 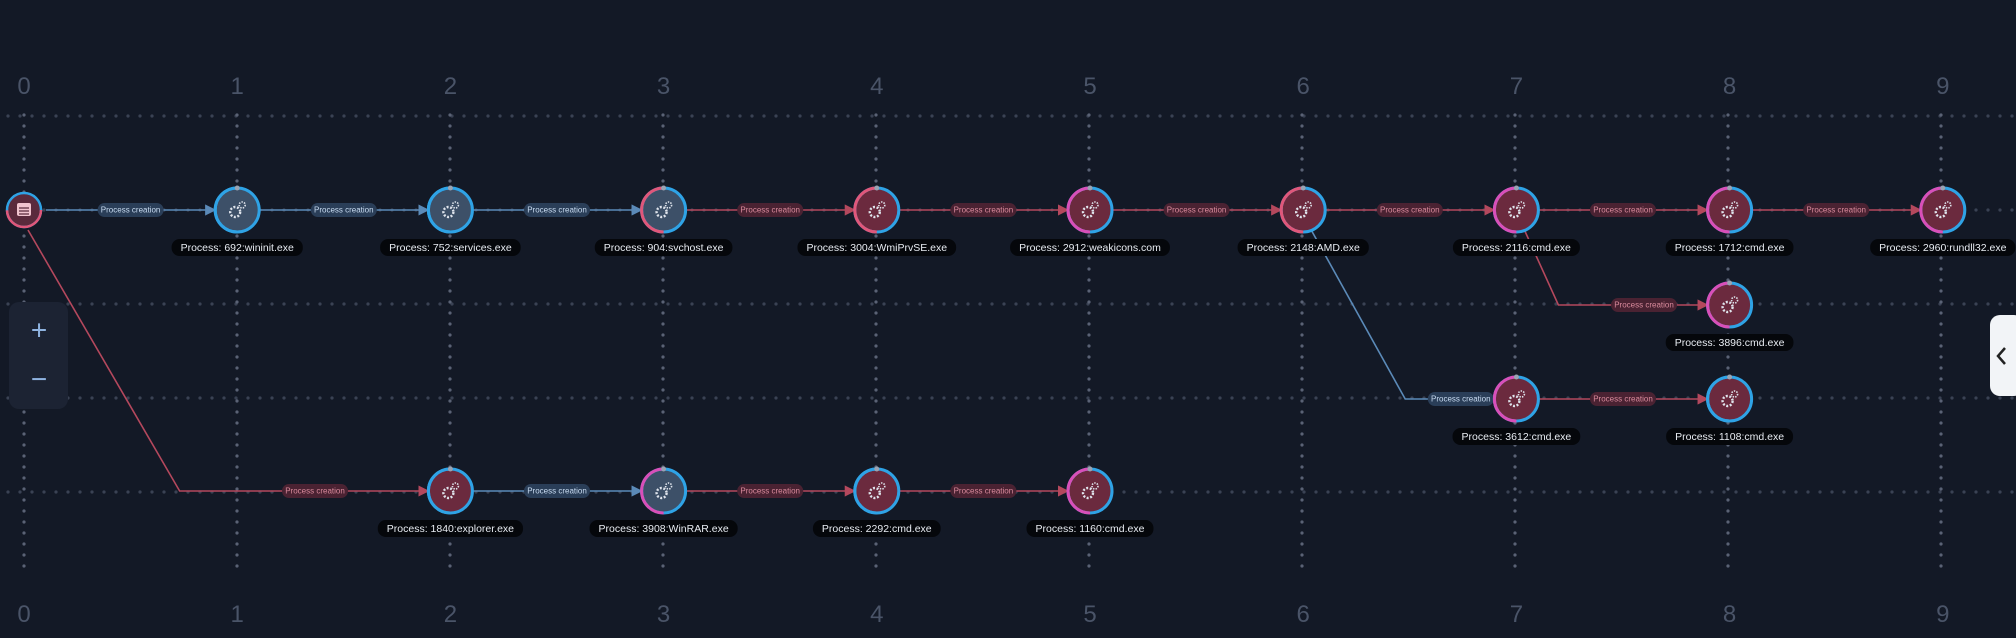 I want to click on root-icon, so click(x=24, y=209).